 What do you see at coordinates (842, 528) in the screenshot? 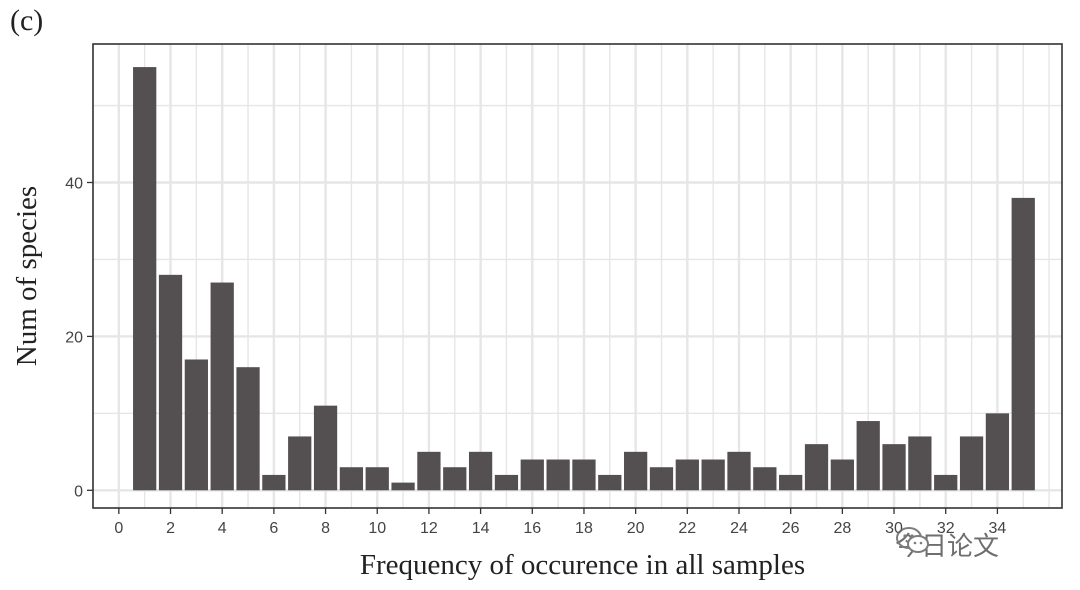
I see `x-tick-label: 28` at bounding box center [842, 528].